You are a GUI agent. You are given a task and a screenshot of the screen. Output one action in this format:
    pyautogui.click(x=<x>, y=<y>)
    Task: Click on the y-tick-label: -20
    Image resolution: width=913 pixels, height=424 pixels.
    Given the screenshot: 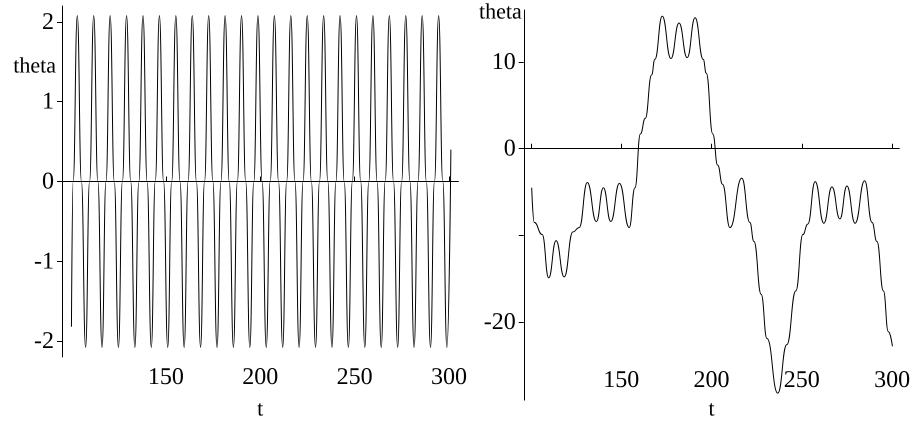 What is the action you would take?
    pyautogui.click(x=500, y=322)
    